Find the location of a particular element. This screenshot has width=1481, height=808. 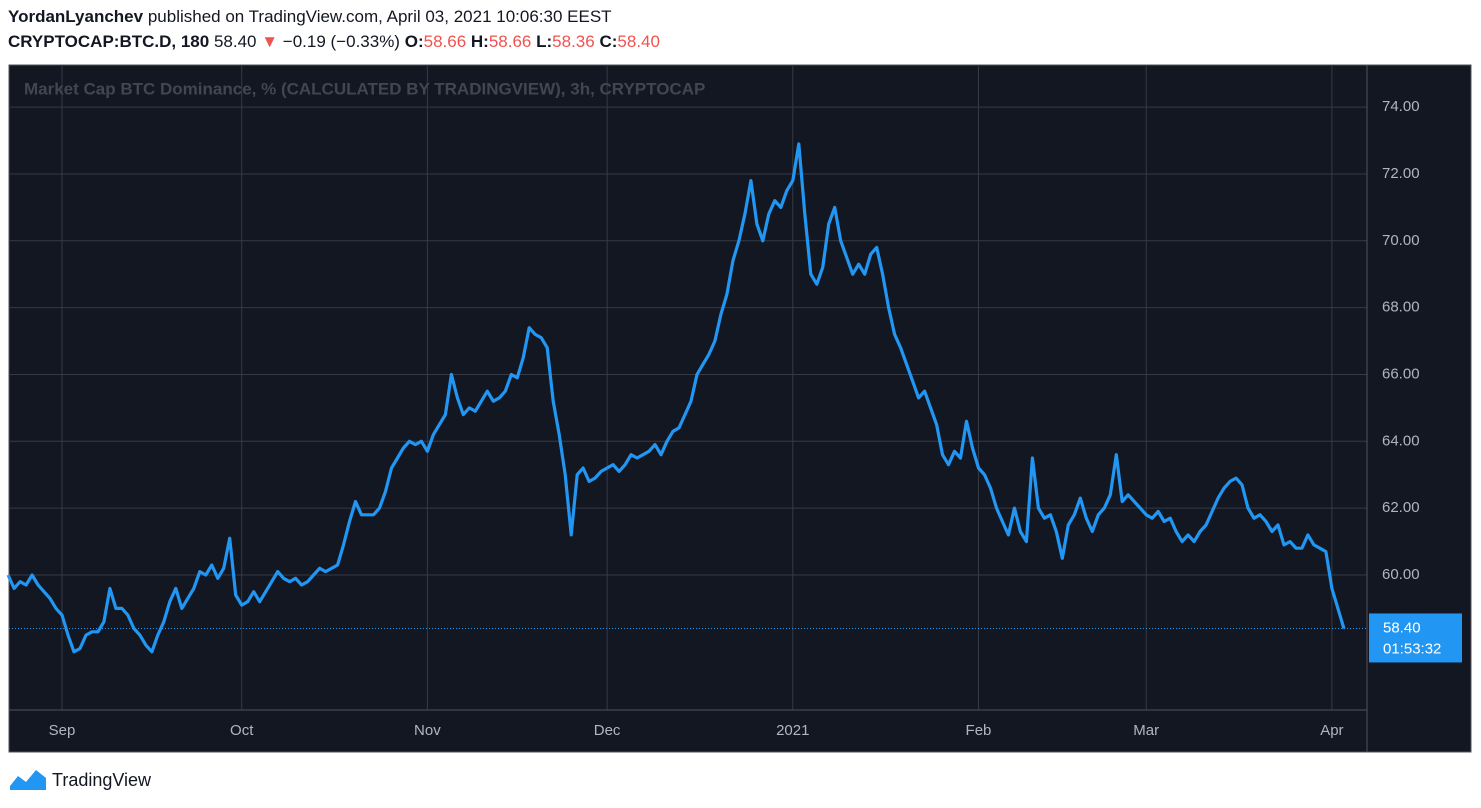

x-tick-label: Sep is located at coordinates (62, 730).